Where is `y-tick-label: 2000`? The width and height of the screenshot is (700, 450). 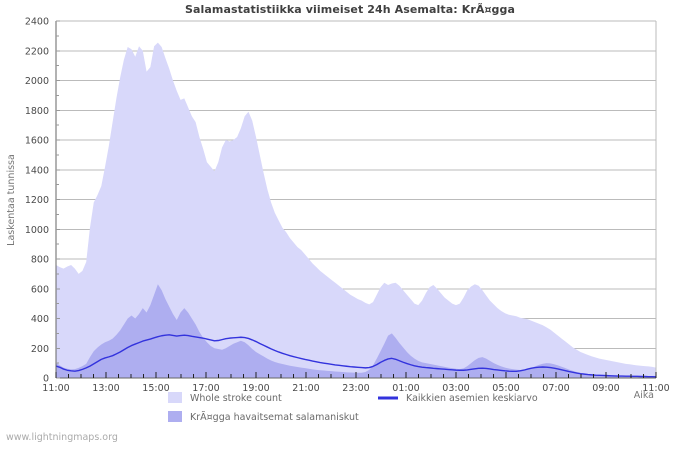 y-tick-label: 2000 is located at coordinates (37, 81).